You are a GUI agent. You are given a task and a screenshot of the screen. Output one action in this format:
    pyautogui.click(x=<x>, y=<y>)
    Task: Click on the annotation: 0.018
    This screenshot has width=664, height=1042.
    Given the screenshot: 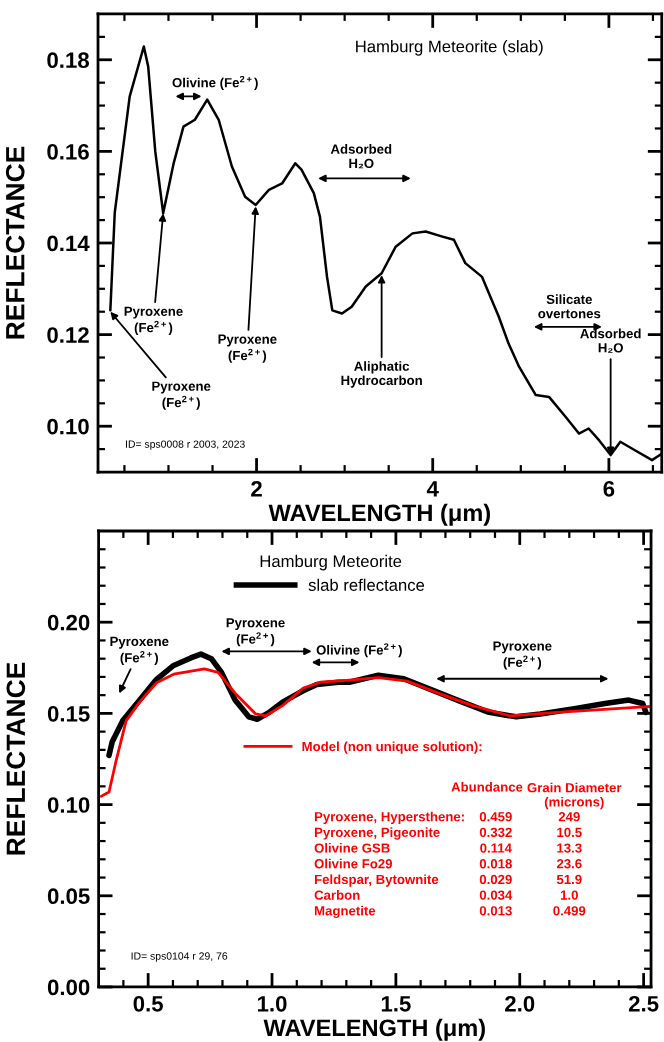 What is the action you would take?
    pyautogui.click(x=495, y=864)
    